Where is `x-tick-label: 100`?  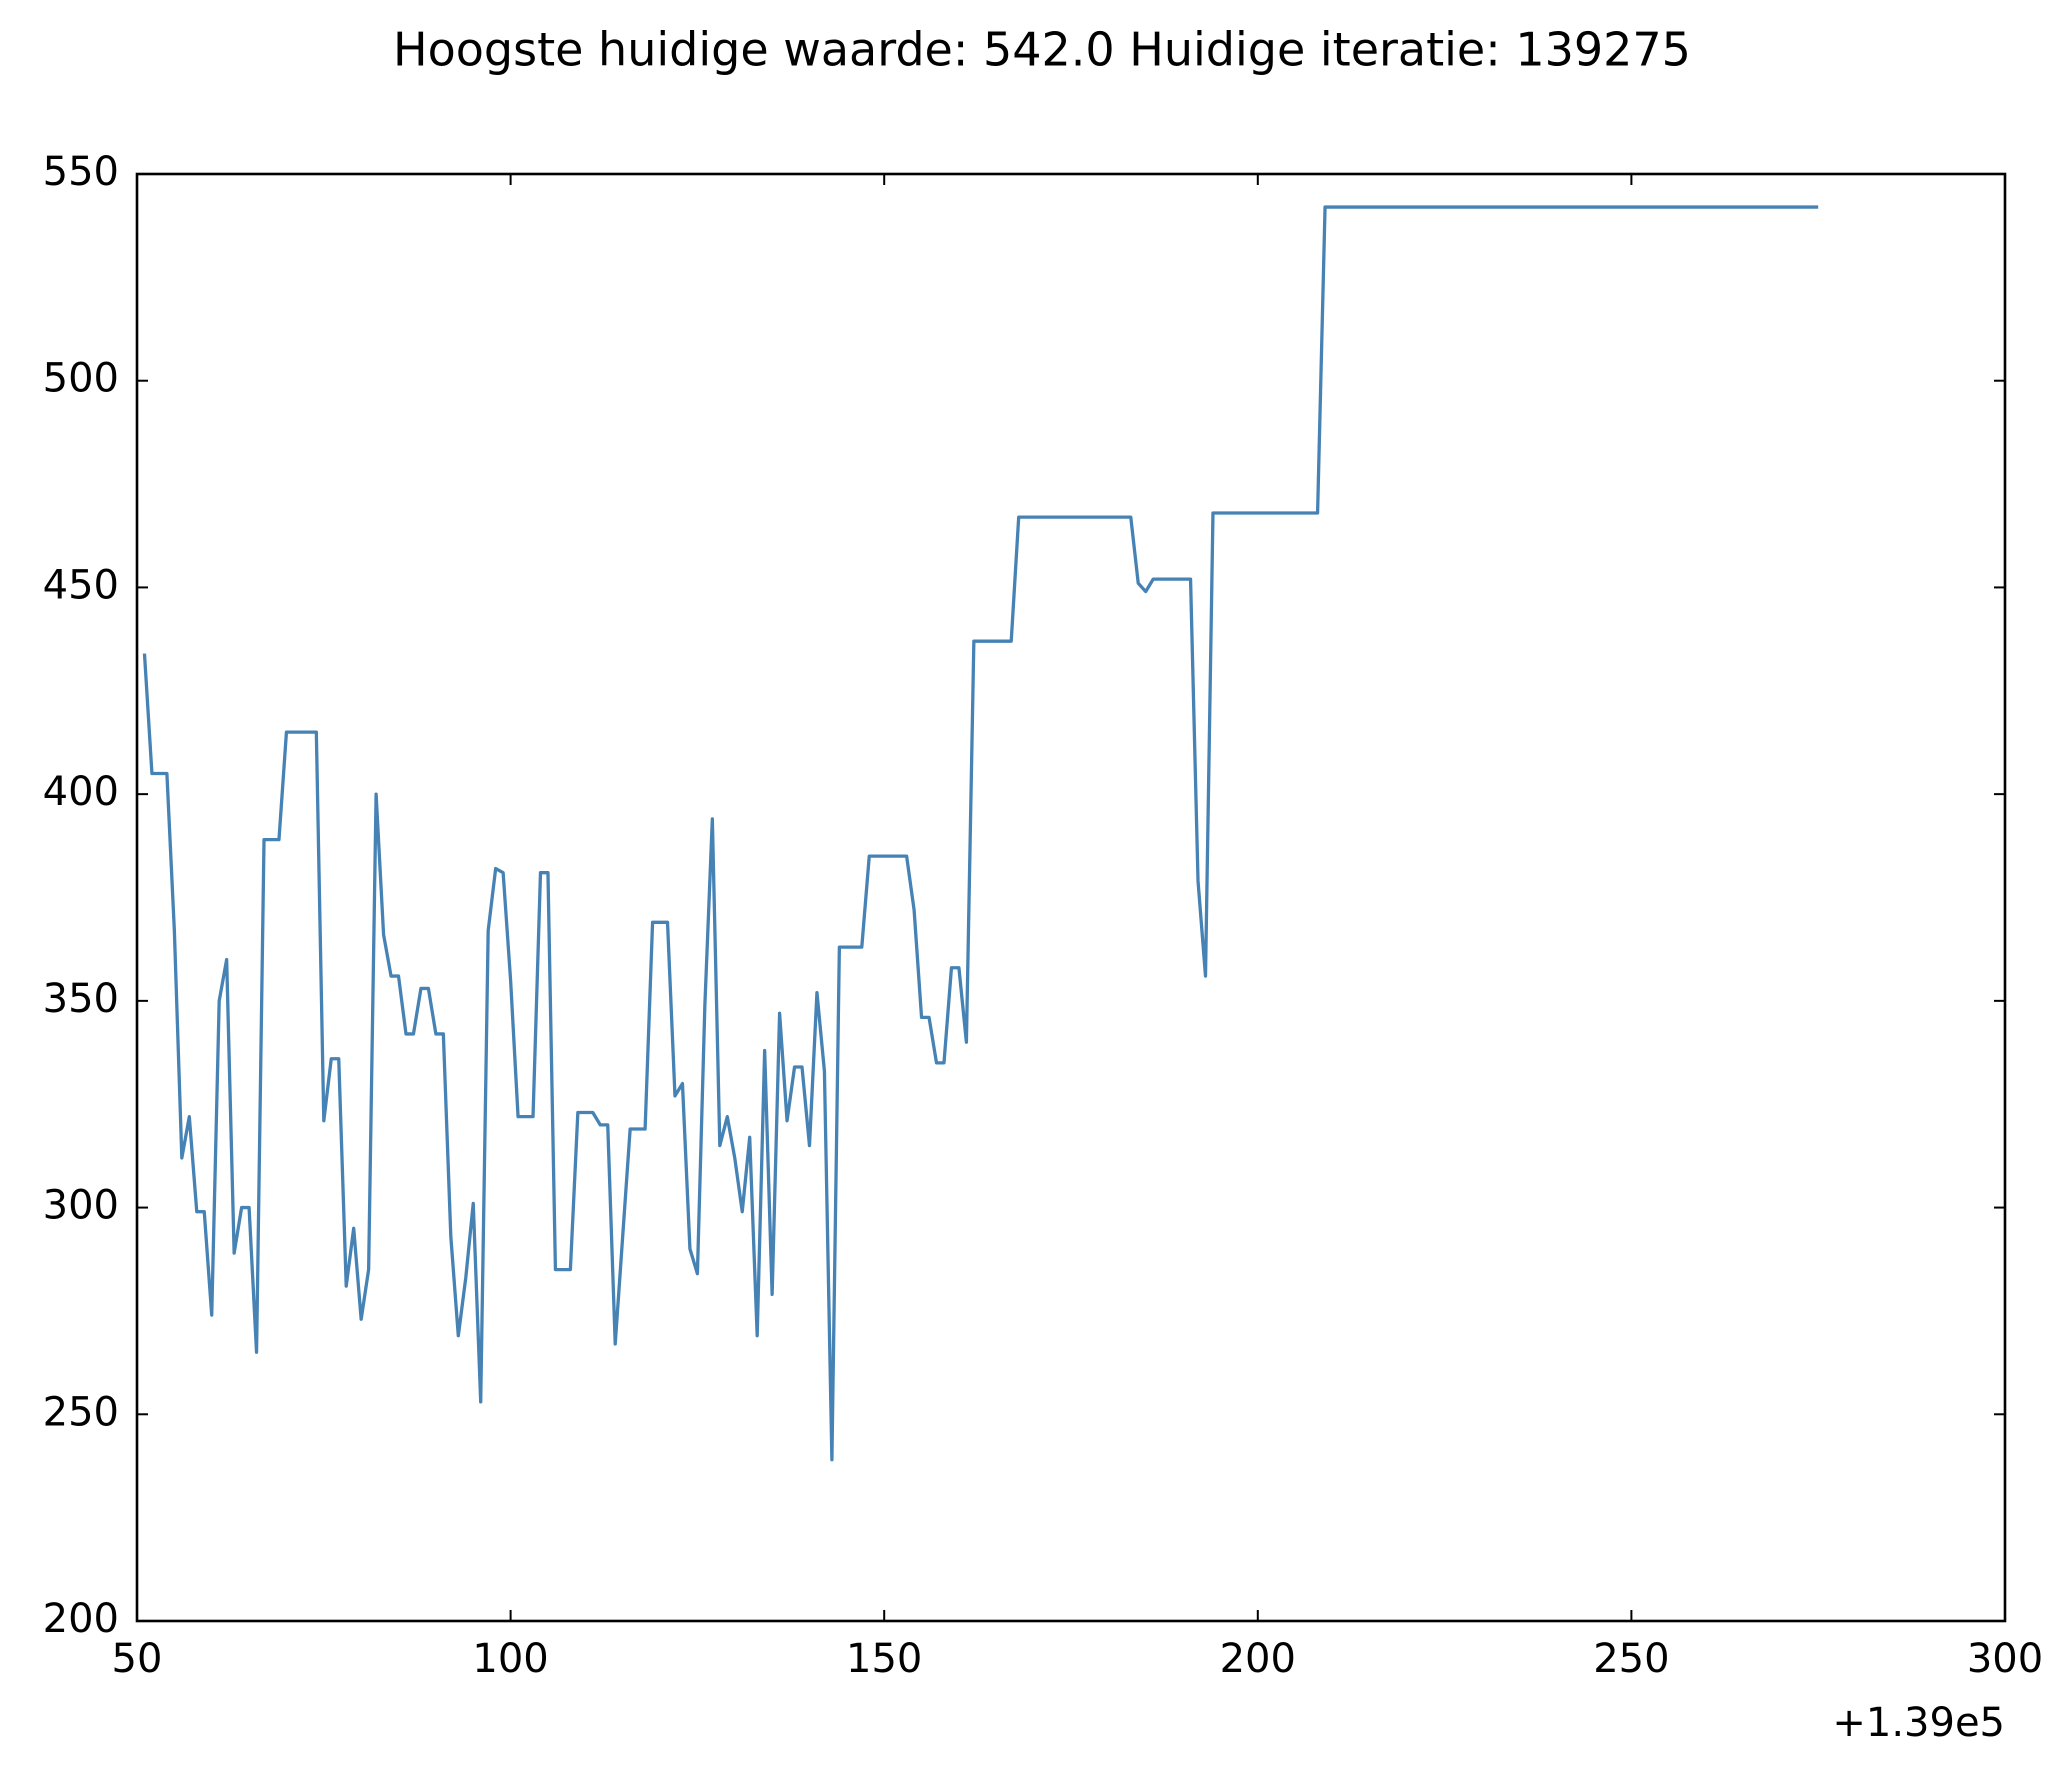
x-tick-label: 100 is located at coordinates (510, 1659).